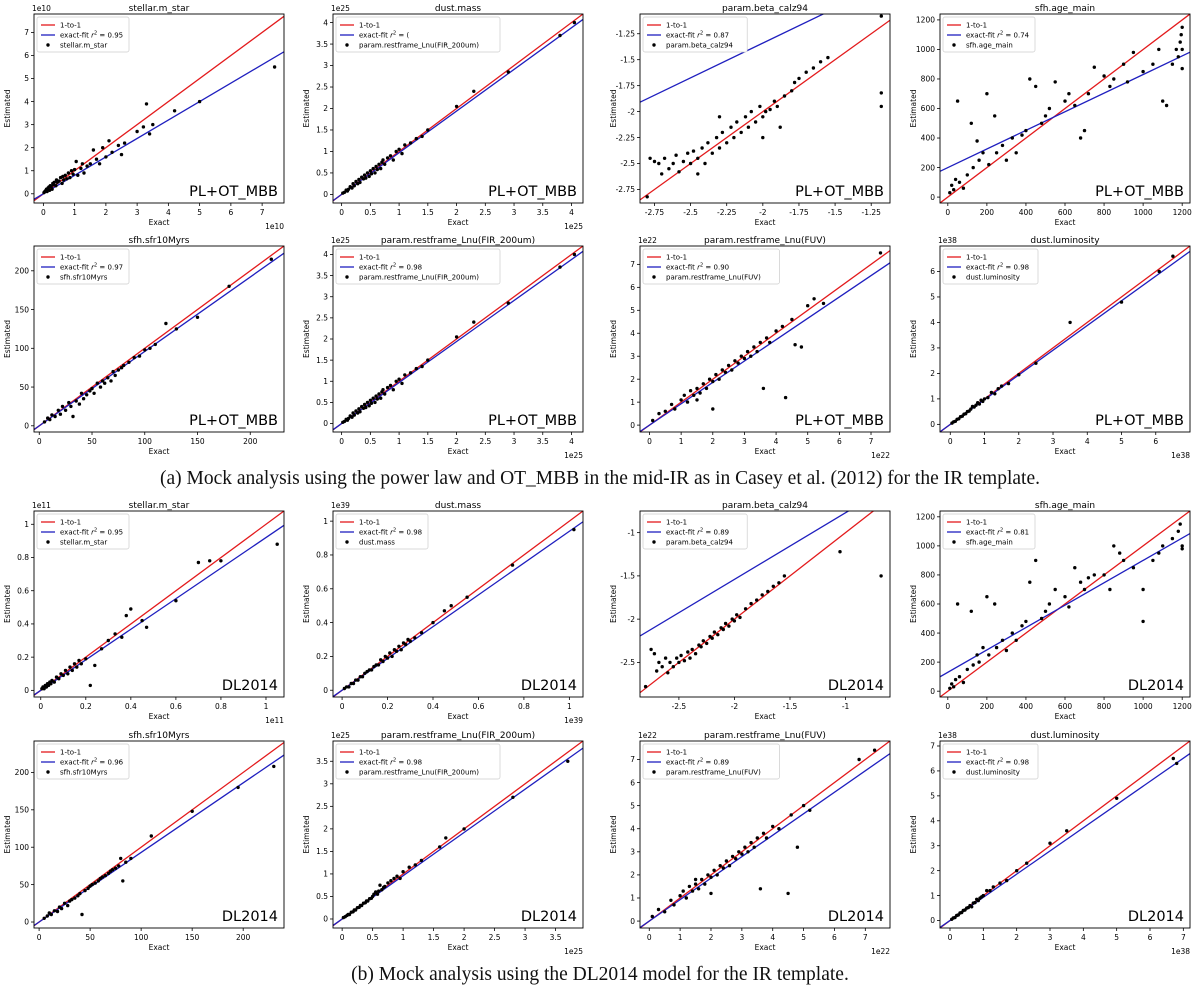 Image resolution: width=1200 pixels, height=993 pixels. I want to click on x-exponent-label: 1e38, so click(1180, 951).